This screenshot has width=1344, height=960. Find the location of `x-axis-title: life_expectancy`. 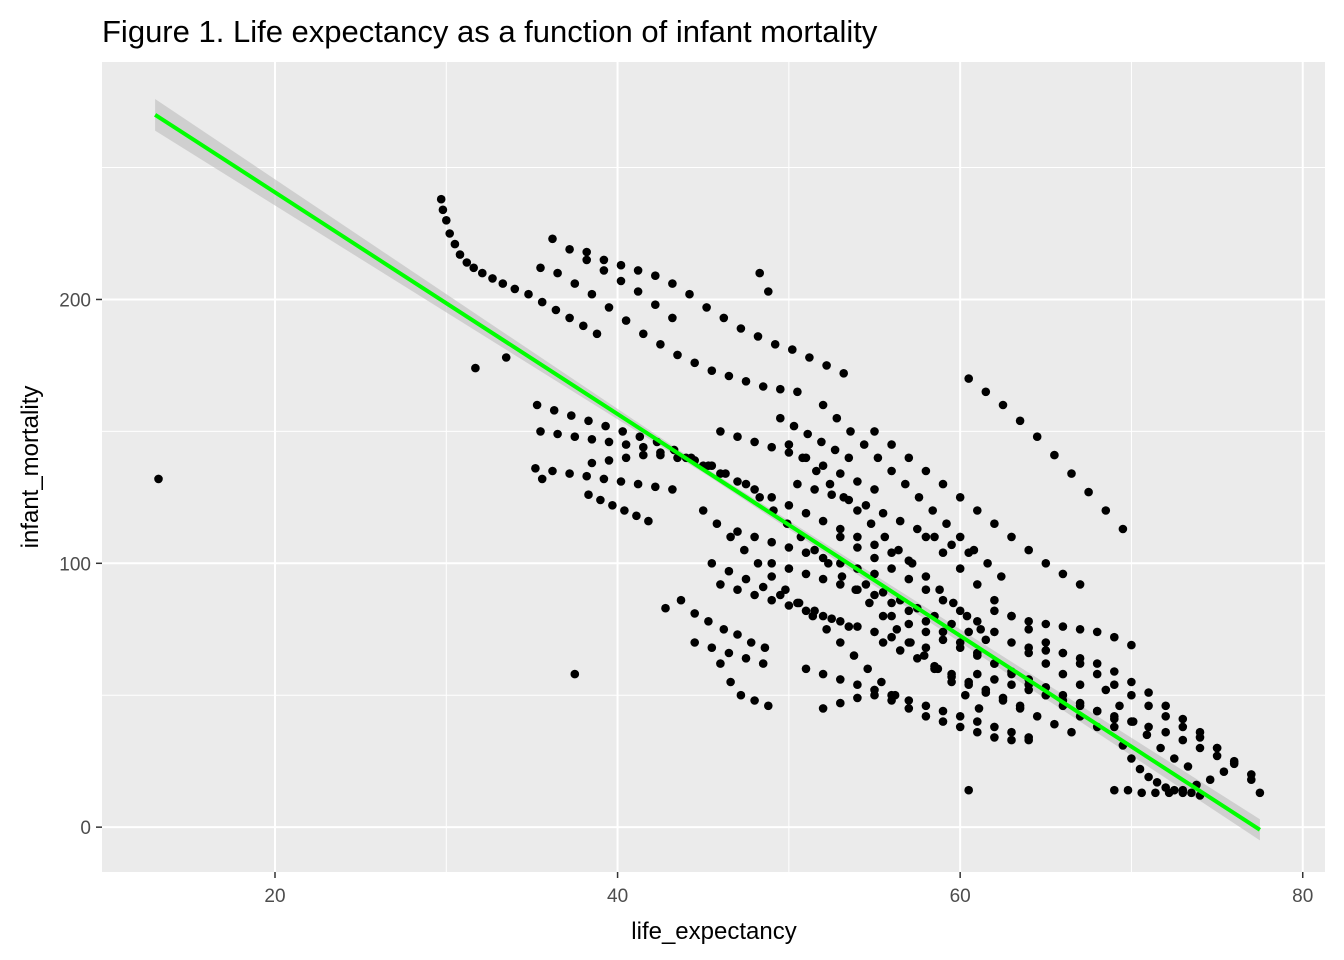

x-axis-title: life_expectancy is located at coordinates (713, 931).